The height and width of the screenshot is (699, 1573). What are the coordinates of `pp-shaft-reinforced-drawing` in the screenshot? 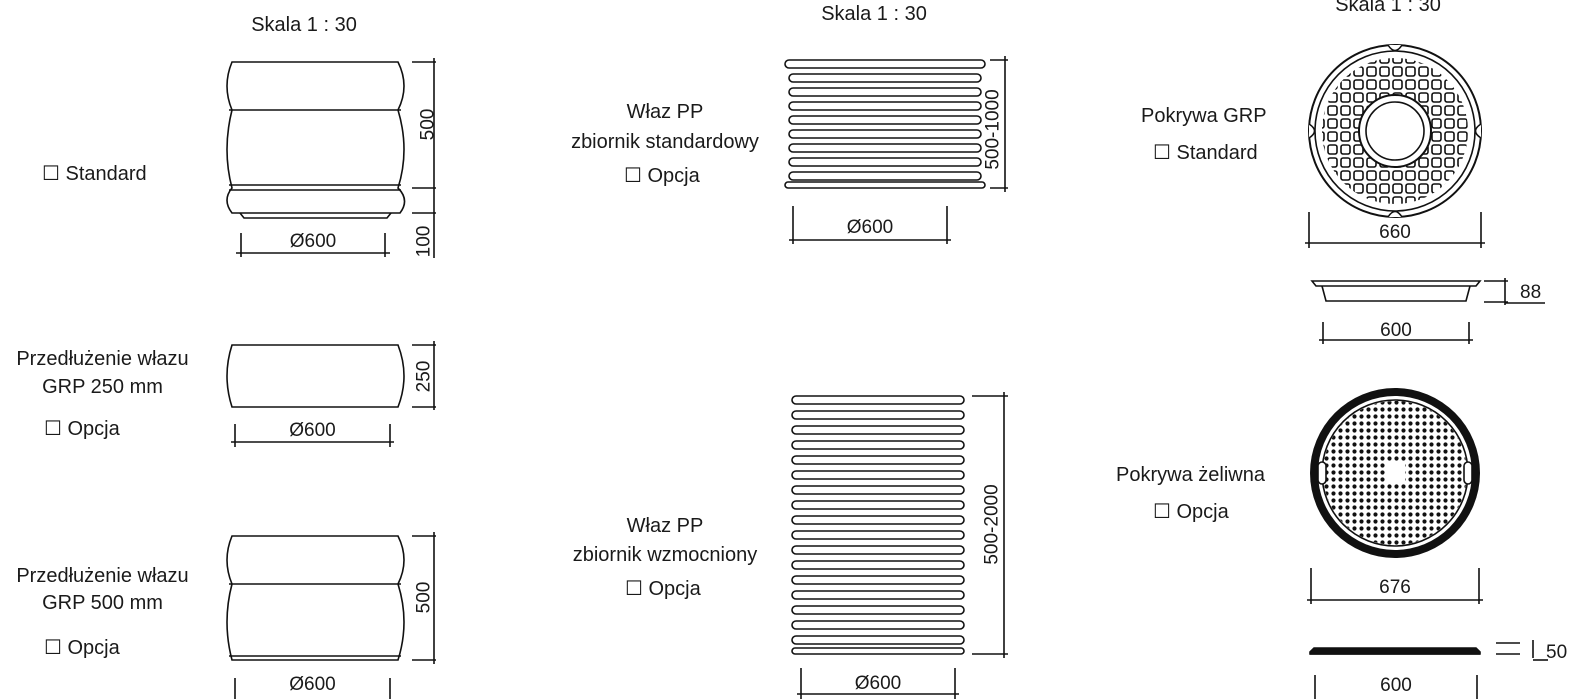 It's located at (900, 545).